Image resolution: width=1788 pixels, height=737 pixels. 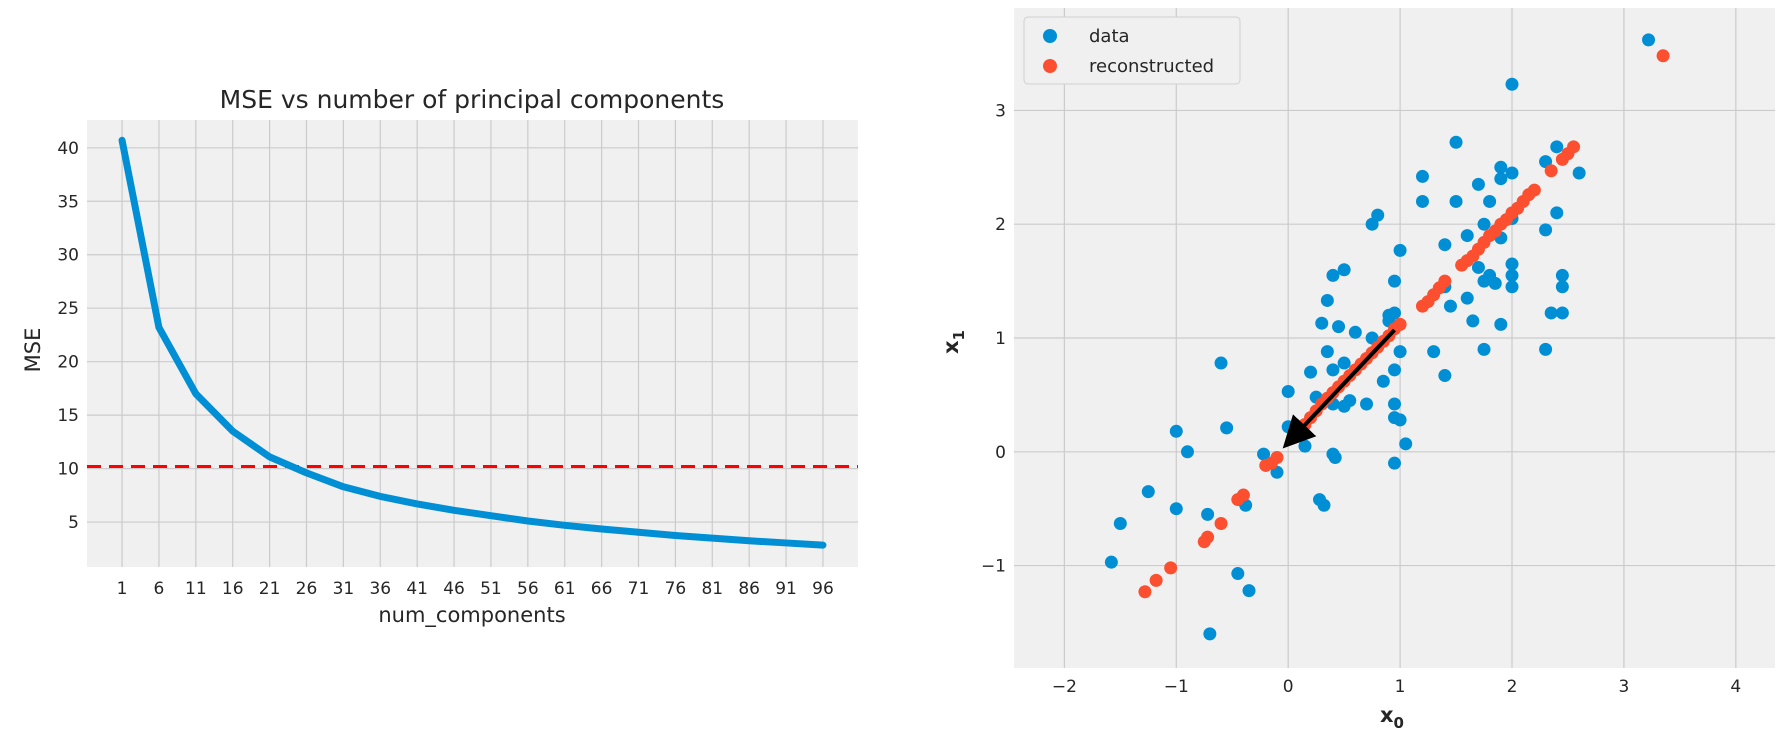 What do you see at coordinates (159, 589) in the screenshot?
I see `mse-x-tick-label: 6` at bounding box center [159, 589].